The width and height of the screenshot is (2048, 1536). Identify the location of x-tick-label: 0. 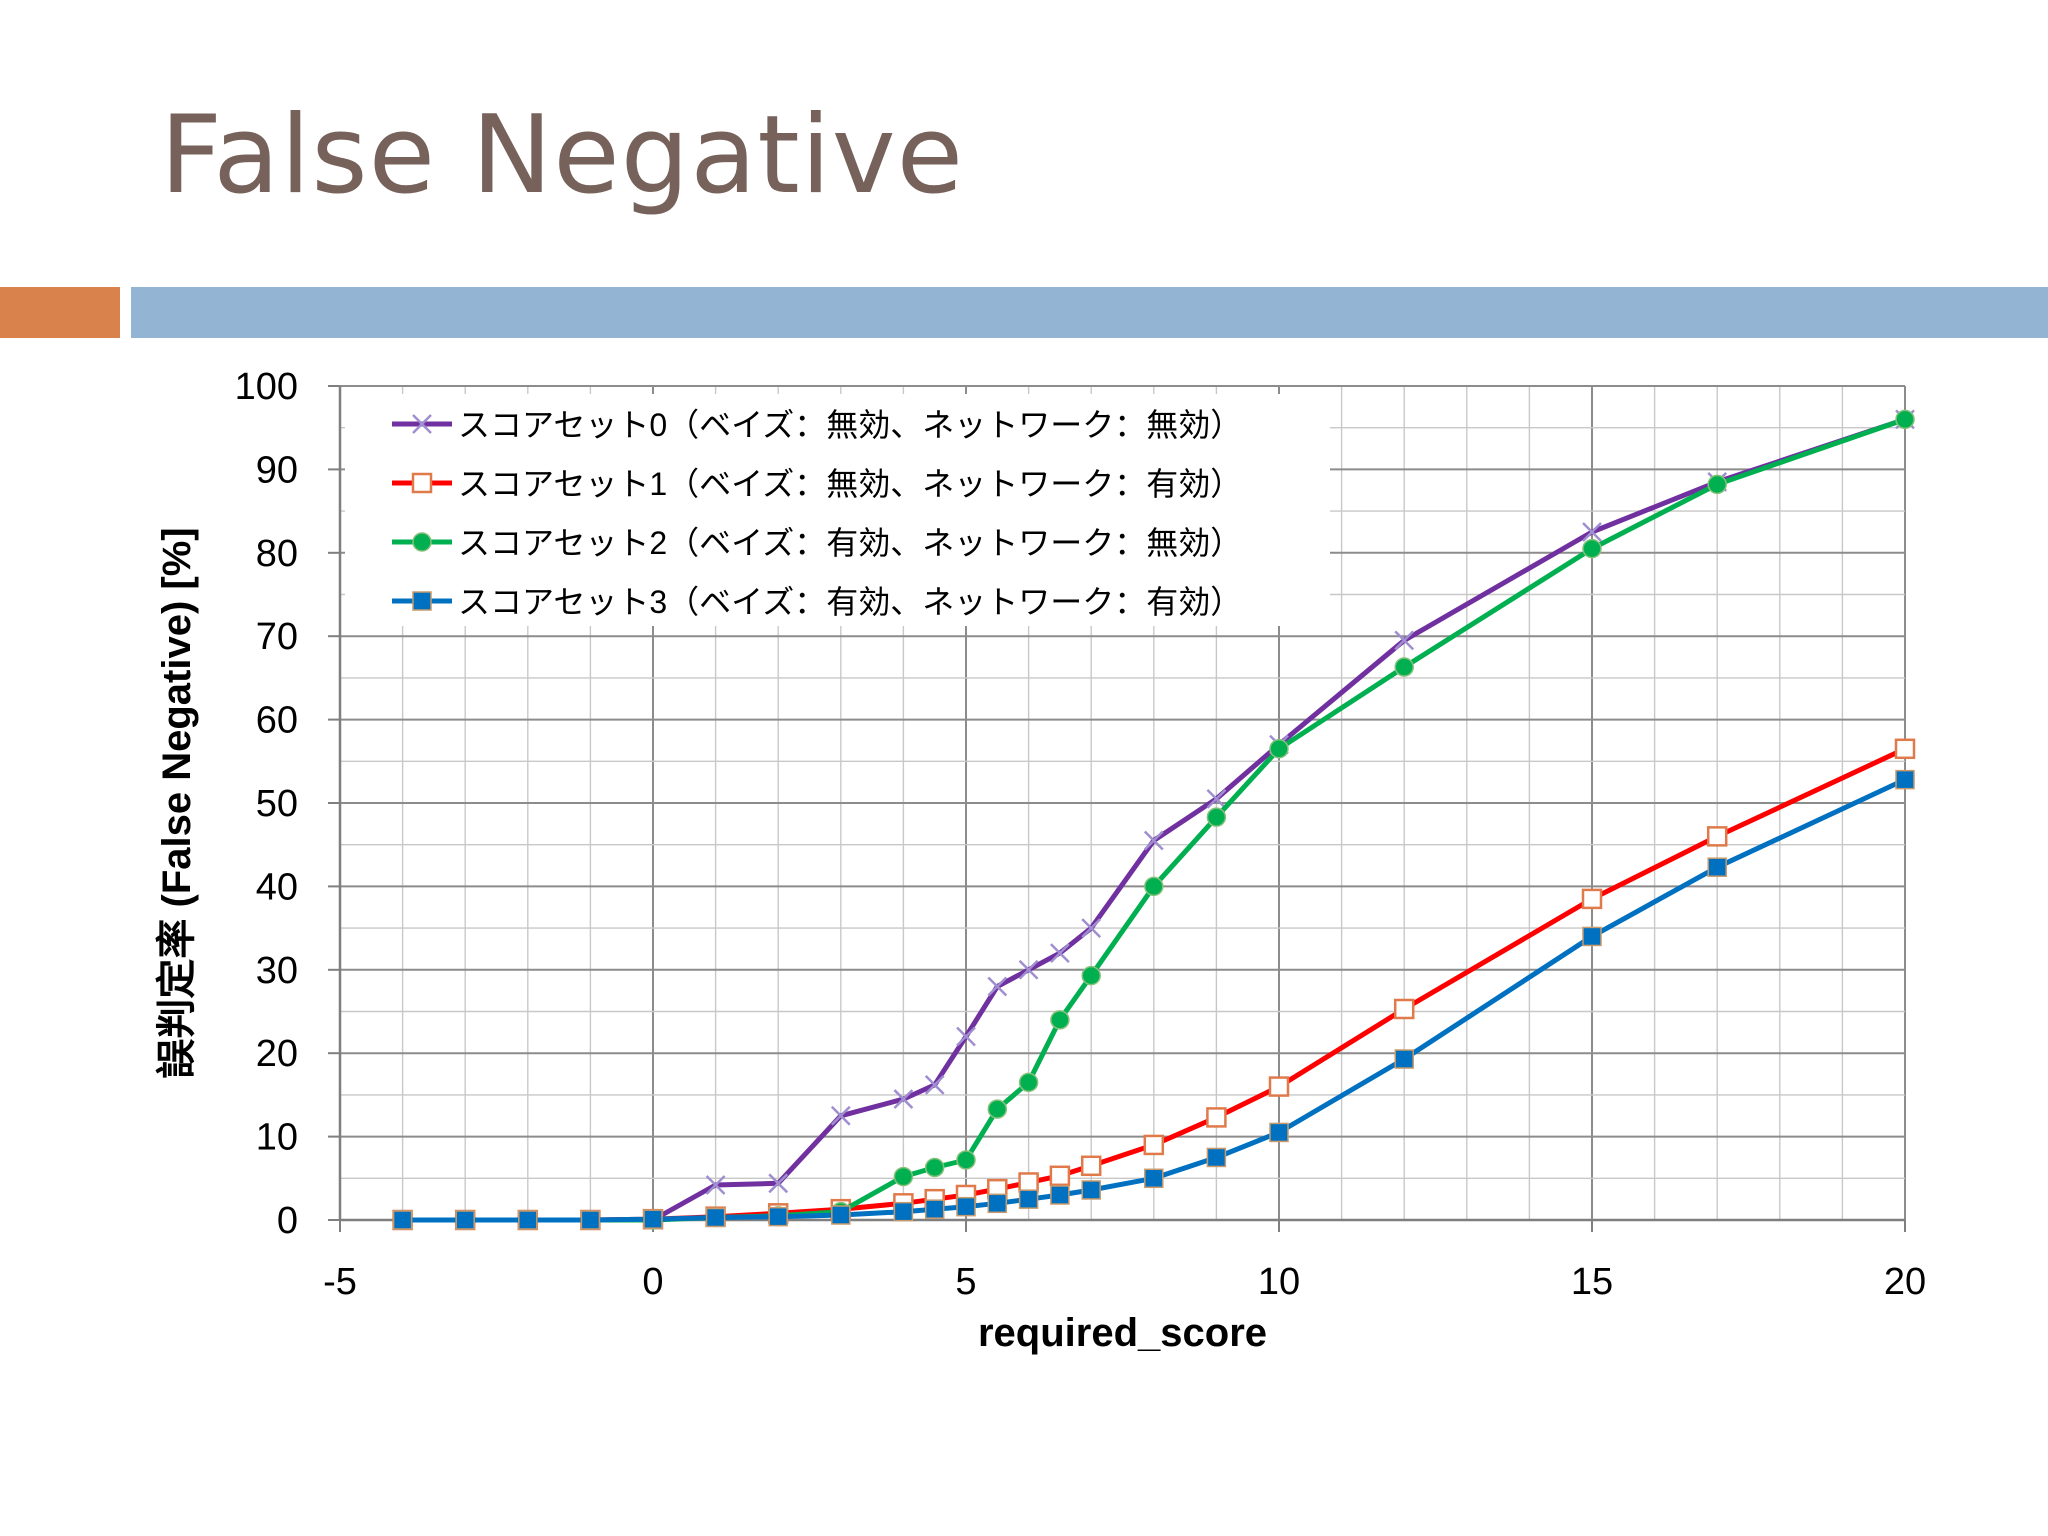
(652, 1282).